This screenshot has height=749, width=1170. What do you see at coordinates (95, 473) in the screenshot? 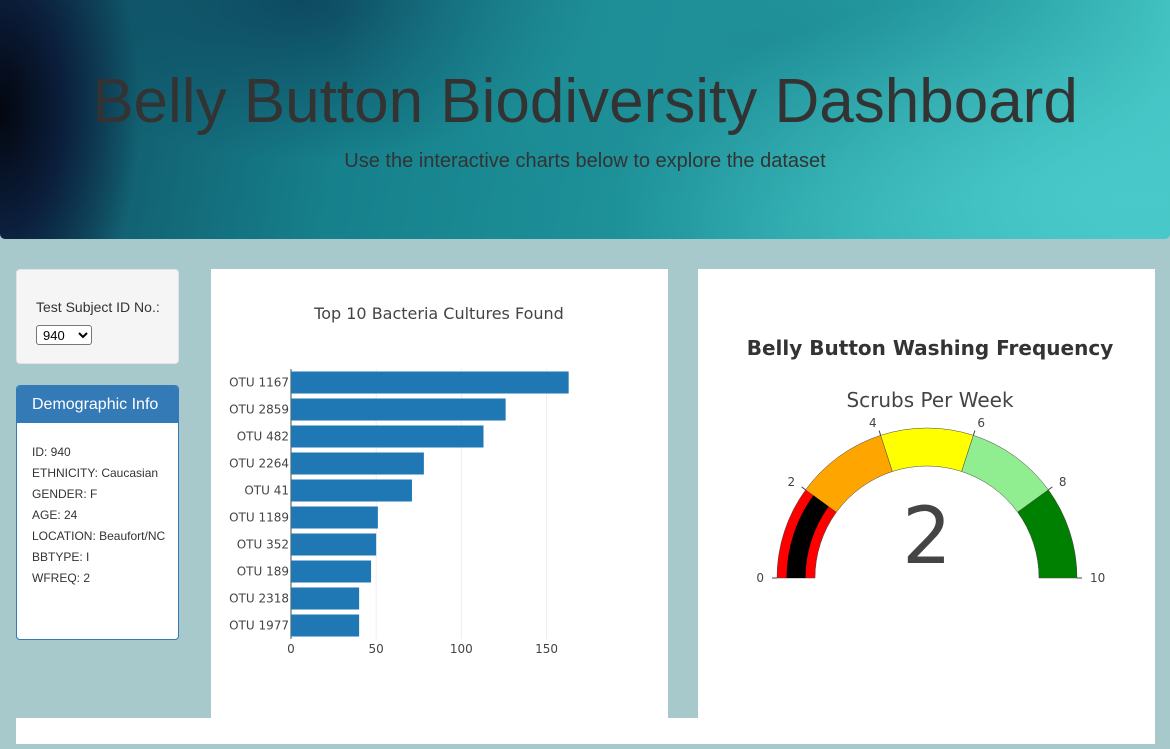
I see `demographic-row-ethnicity: ETHNICITY: Caucasian` at bounding box center [95, 473].